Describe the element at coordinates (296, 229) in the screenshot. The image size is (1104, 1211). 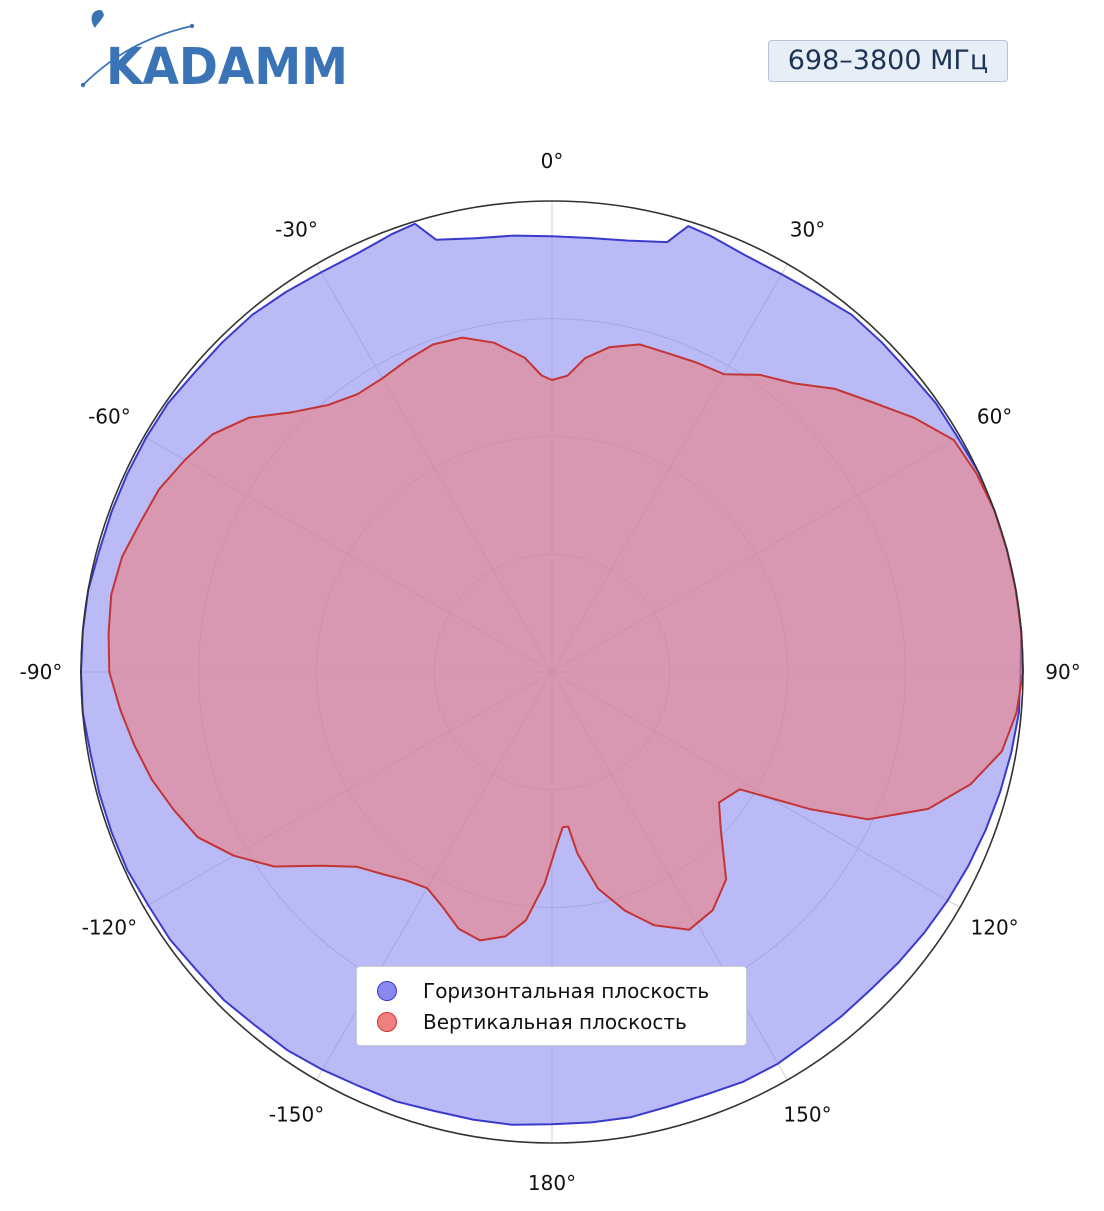
I see `angle-tick-label-11: -30°` at that location.